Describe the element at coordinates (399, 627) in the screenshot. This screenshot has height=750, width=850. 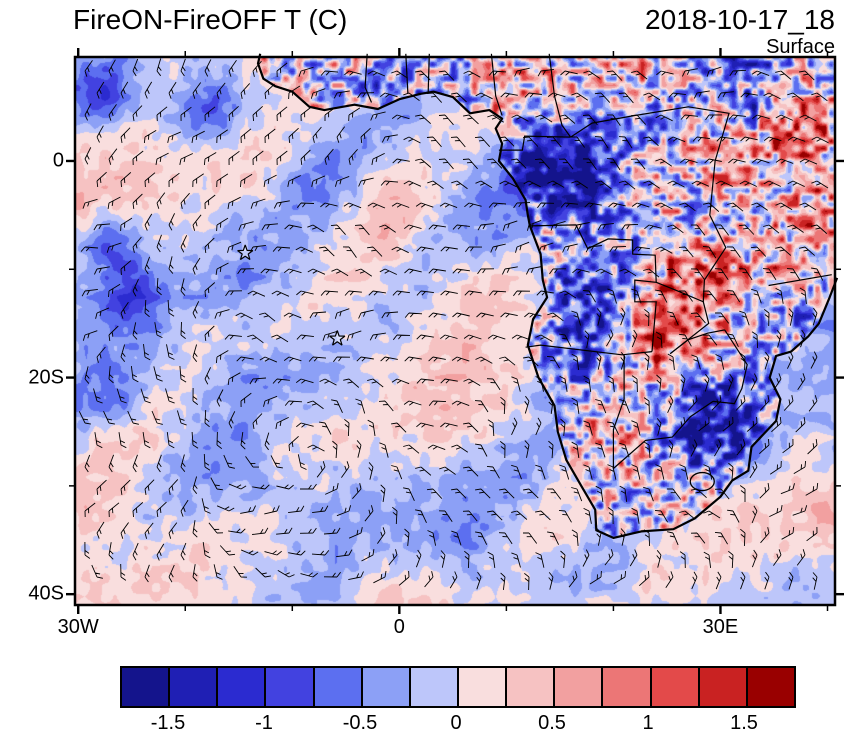
I see `x-tick-label: 0` at that location.